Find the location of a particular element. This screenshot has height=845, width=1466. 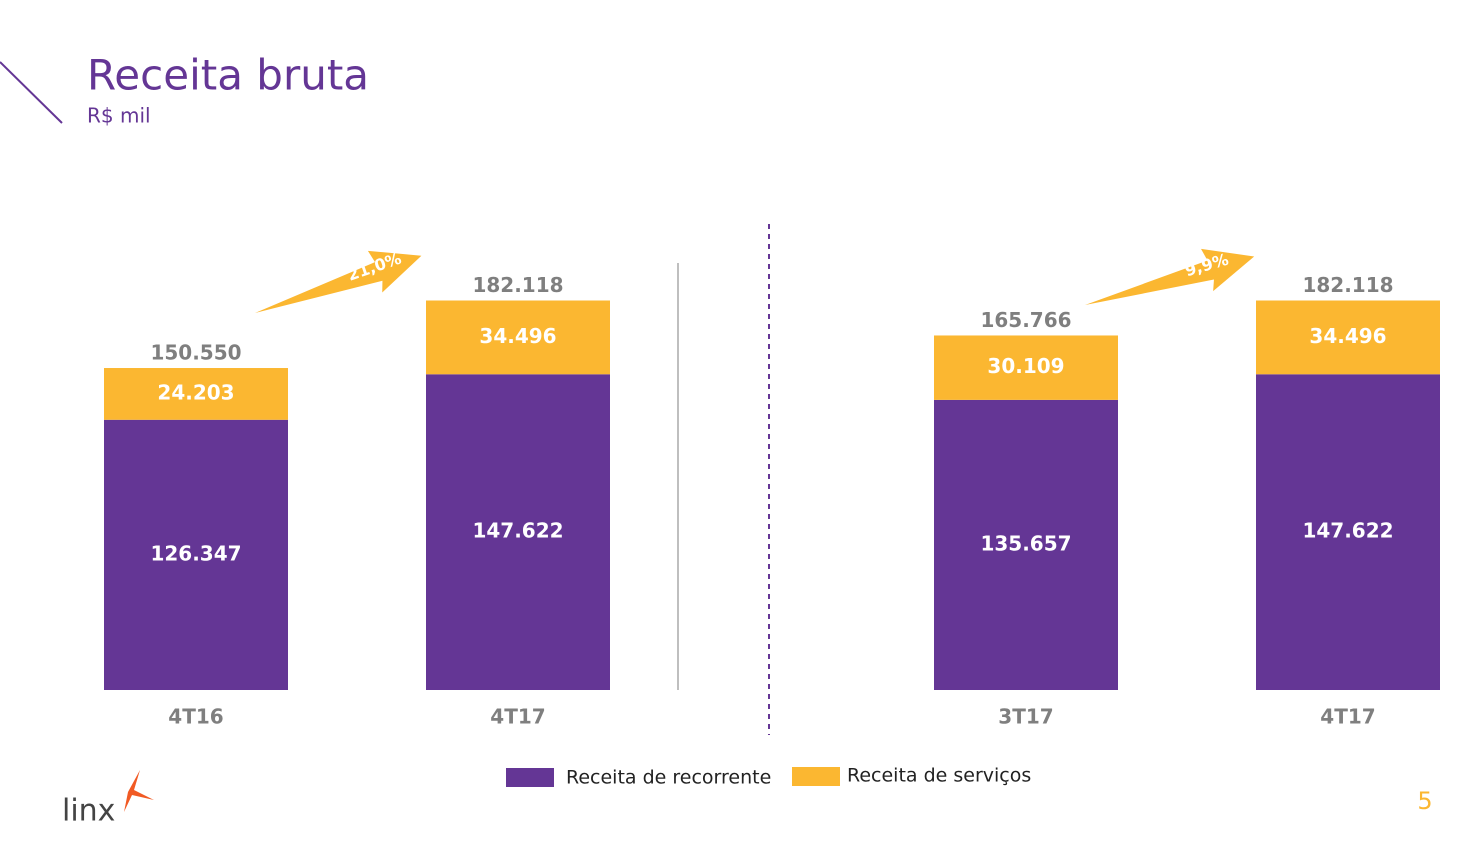

value-label: 135.657 is located at coordinates (1025, 543).